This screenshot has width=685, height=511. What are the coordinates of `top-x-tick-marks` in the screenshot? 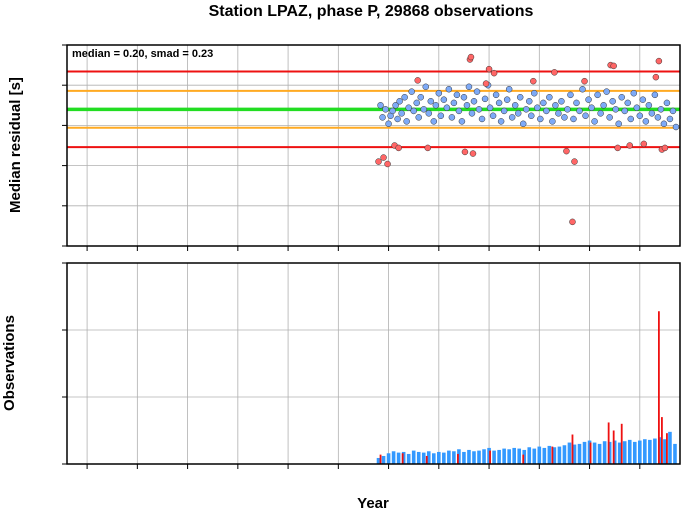 It's located at (363, 248).